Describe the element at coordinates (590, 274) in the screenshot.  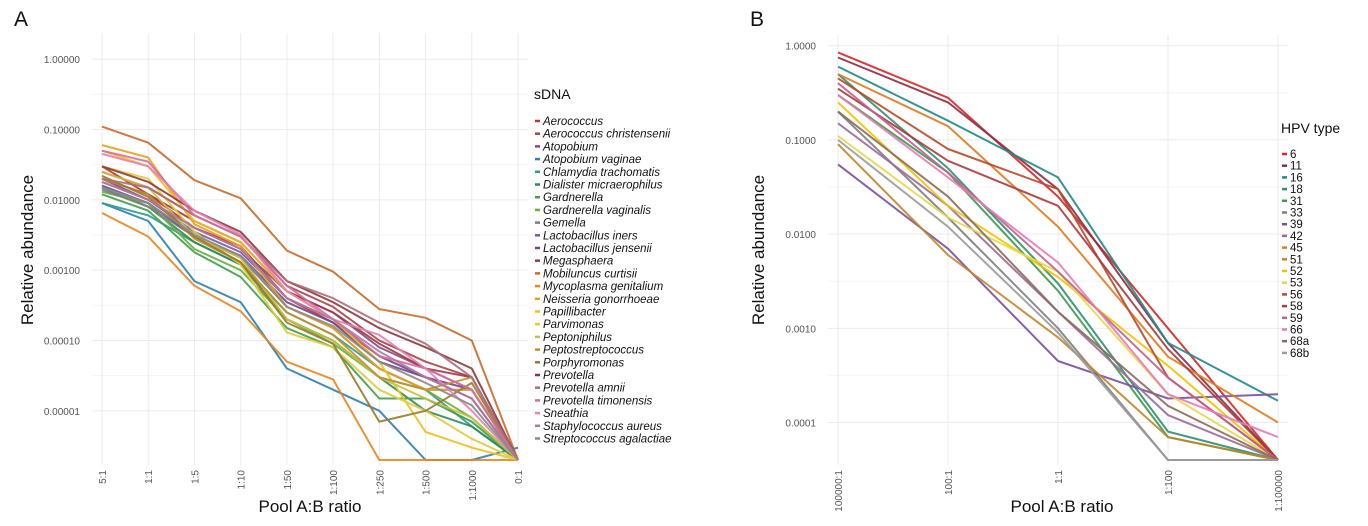
I see `legend-label: Mobiluncus curtisii` at that location.